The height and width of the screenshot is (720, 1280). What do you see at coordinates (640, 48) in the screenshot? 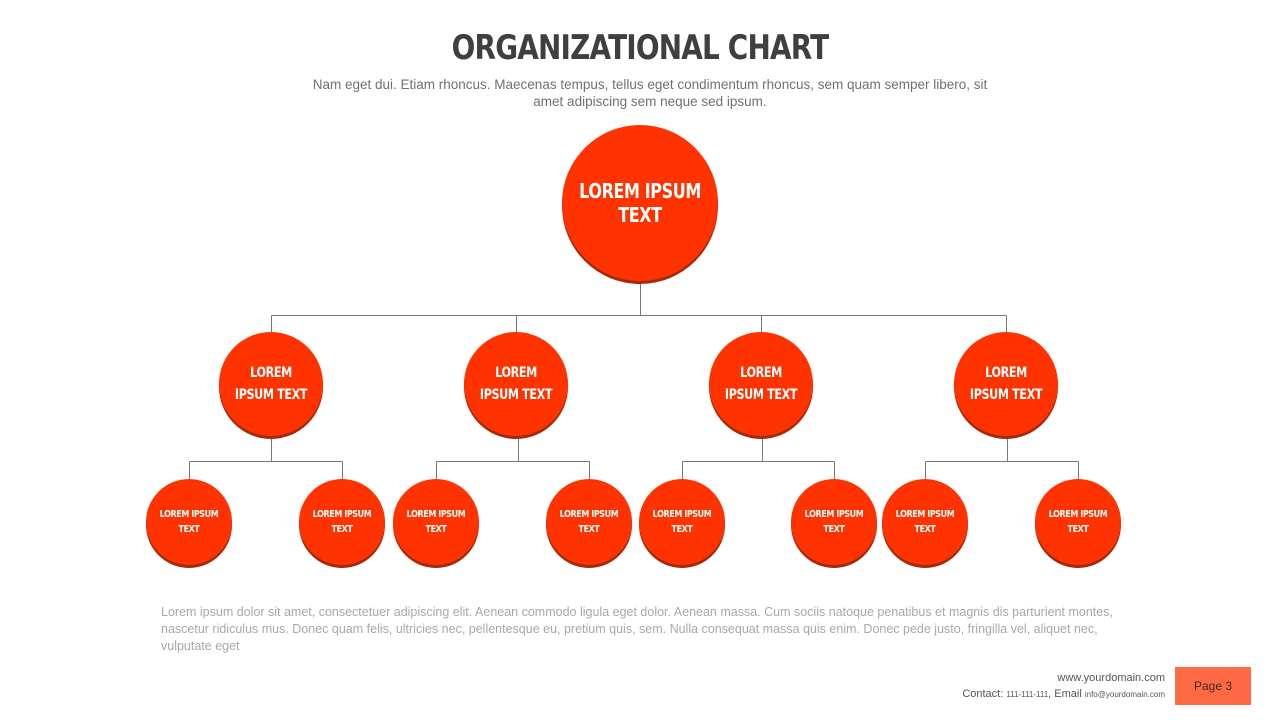
I see `page-title: ORGANIZATIONAL CHART` at bounding box center [640, 48].